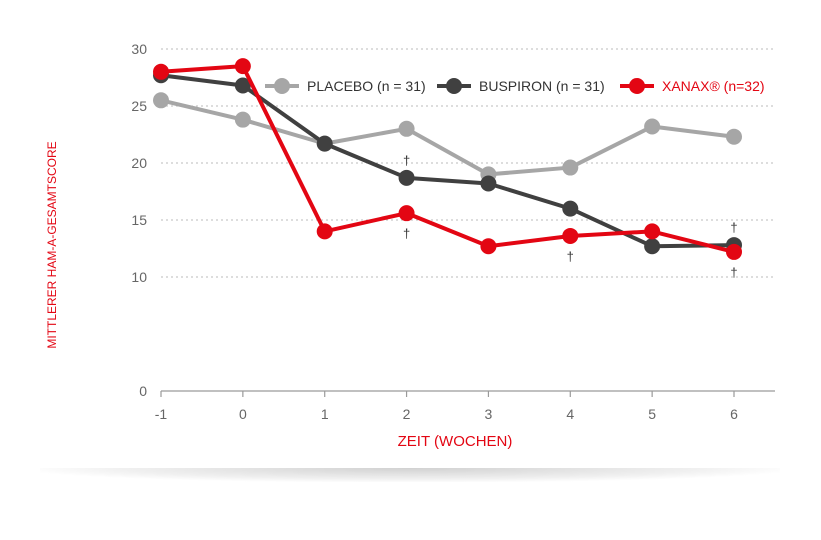  I want to click on x-tick-label: 4, so click(570, 414).